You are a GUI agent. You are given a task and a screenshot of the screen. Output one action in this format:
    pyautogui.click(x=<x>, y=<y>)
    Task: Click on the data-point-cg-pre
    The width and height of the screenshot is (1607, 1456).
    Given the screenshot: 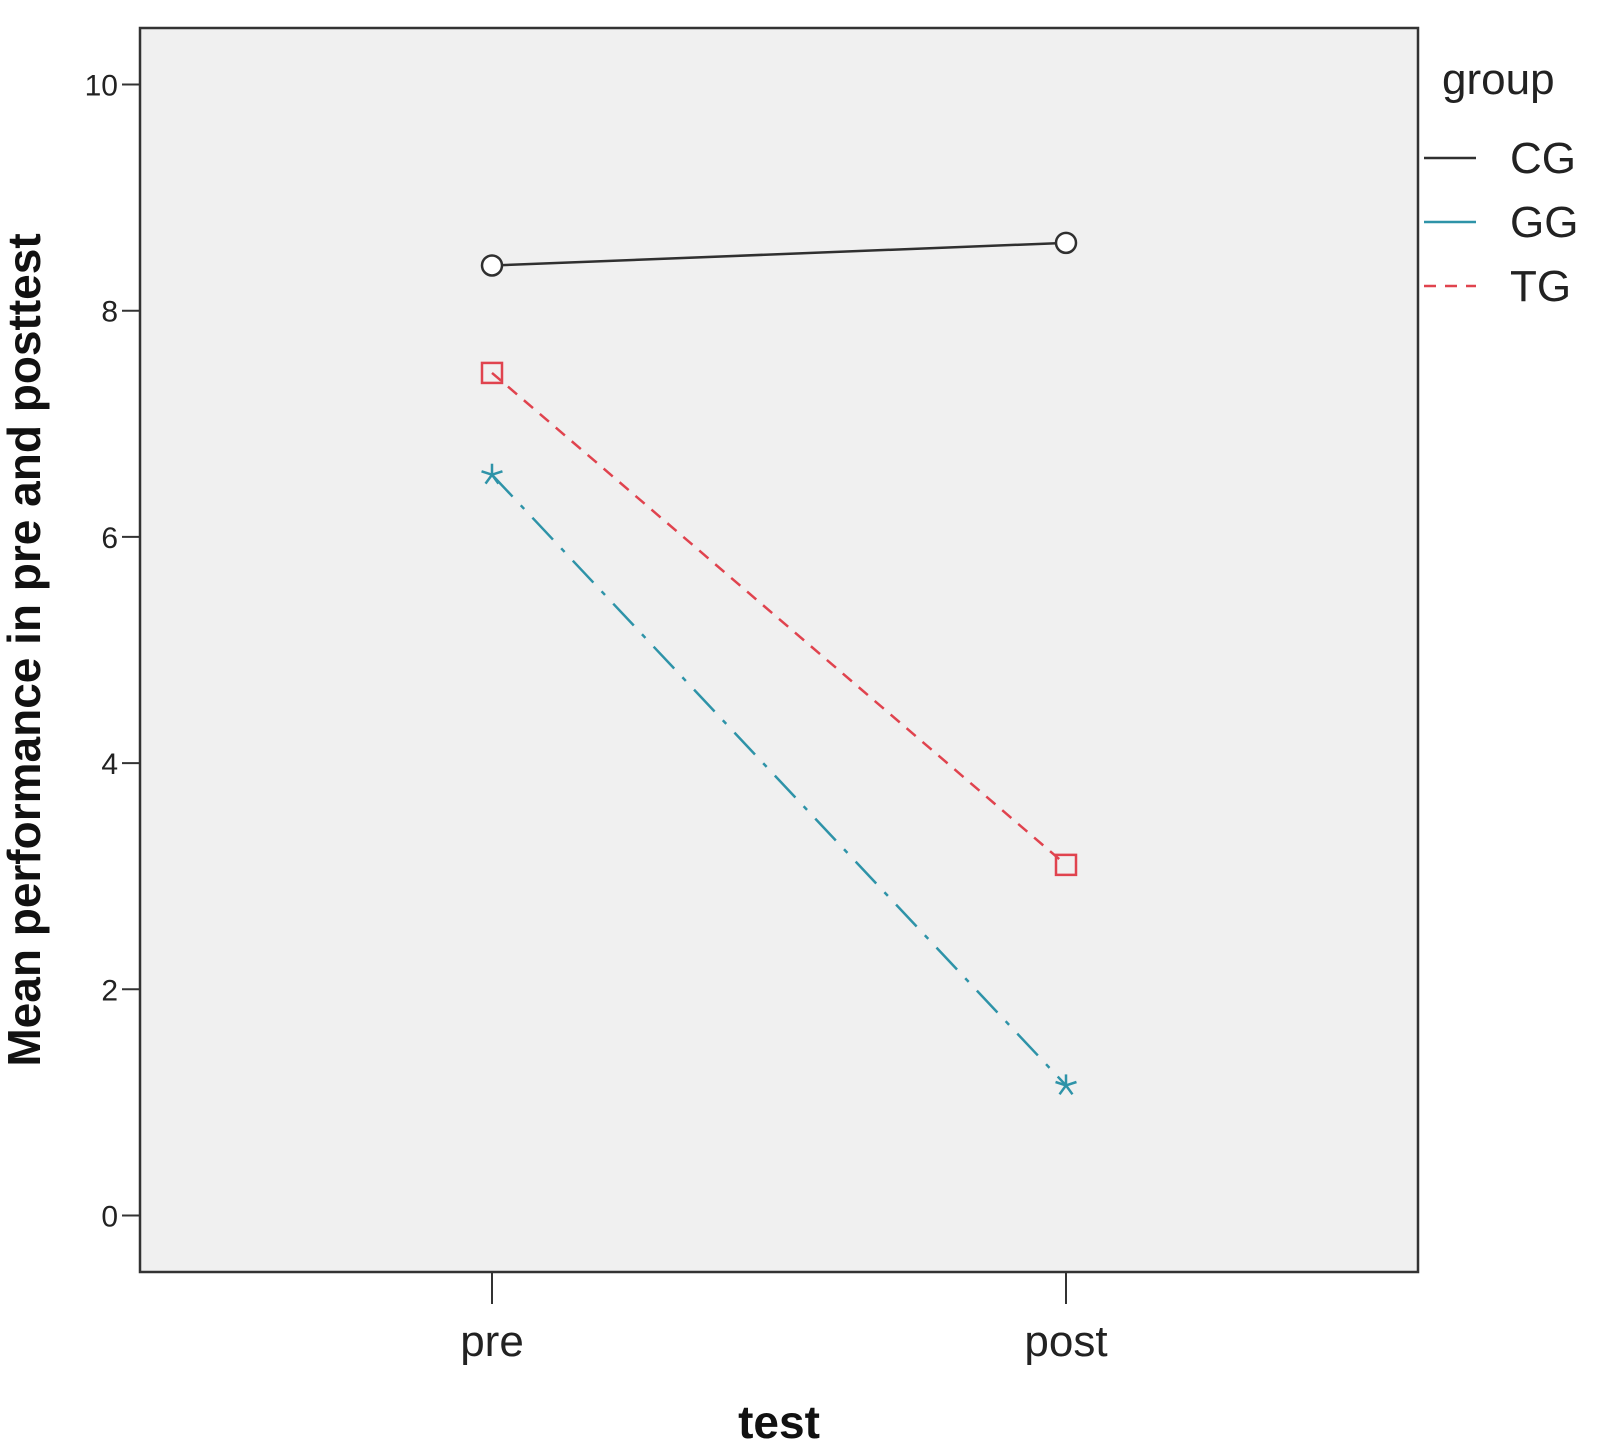 What is the action you would take?
    pyautogui.click(x=492, y=265)
    